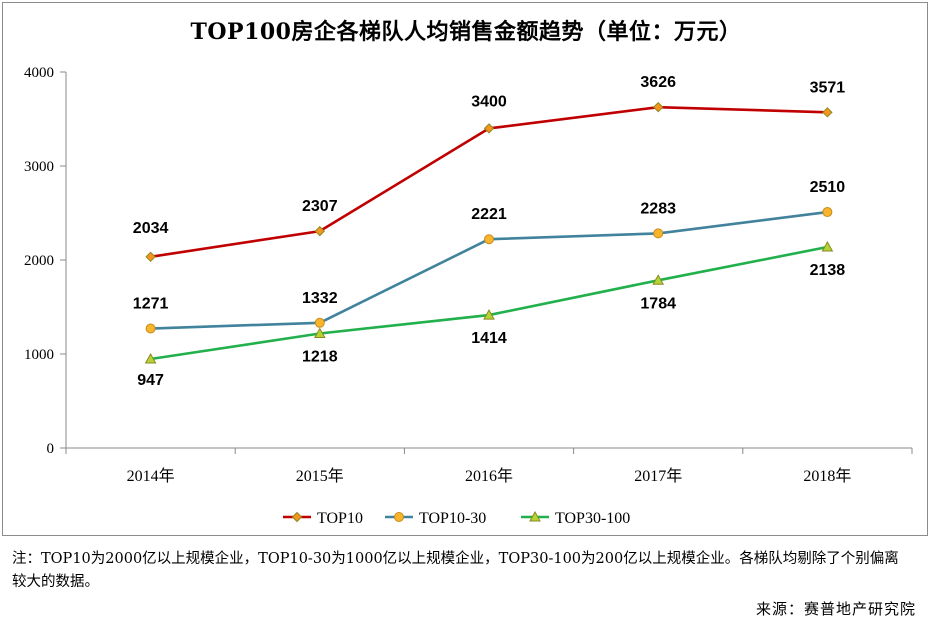 The image size is (932, 628). What do you see at coordinates (320, 476) in the screenshot?
I see `x-tick-label: 2015年` at bounding box center [320, 476].